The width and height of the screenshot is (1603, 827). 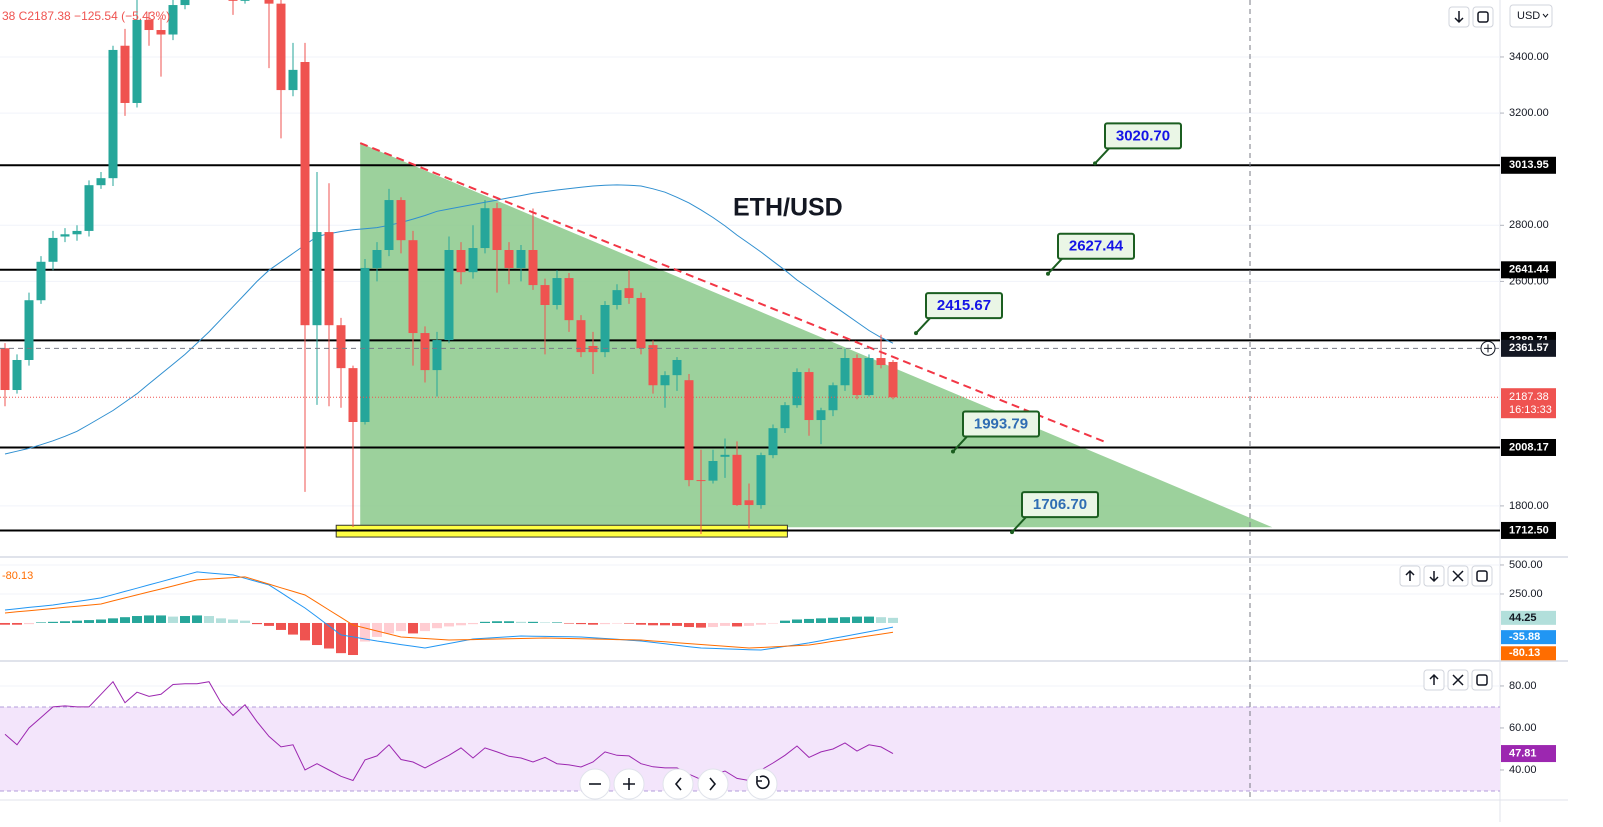 I want to click on ohlc-header: 38 C2187.38 −125.54 (−5.43%), so click(x=86, y=16).